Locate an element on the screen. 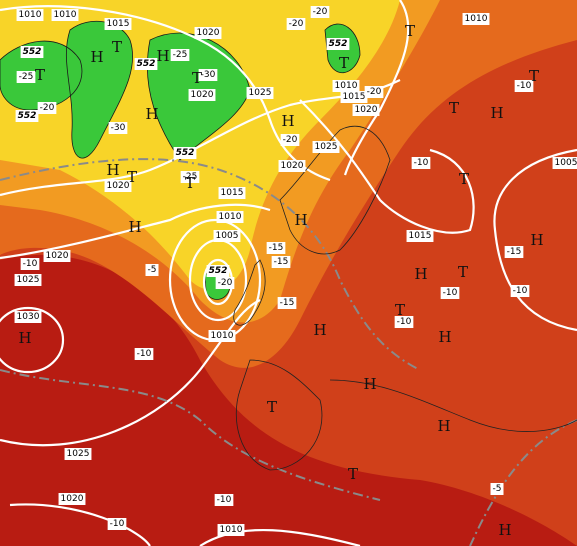 The image size is (577, 546). pressure-label: 1030 is located at coordinates (28, 317).